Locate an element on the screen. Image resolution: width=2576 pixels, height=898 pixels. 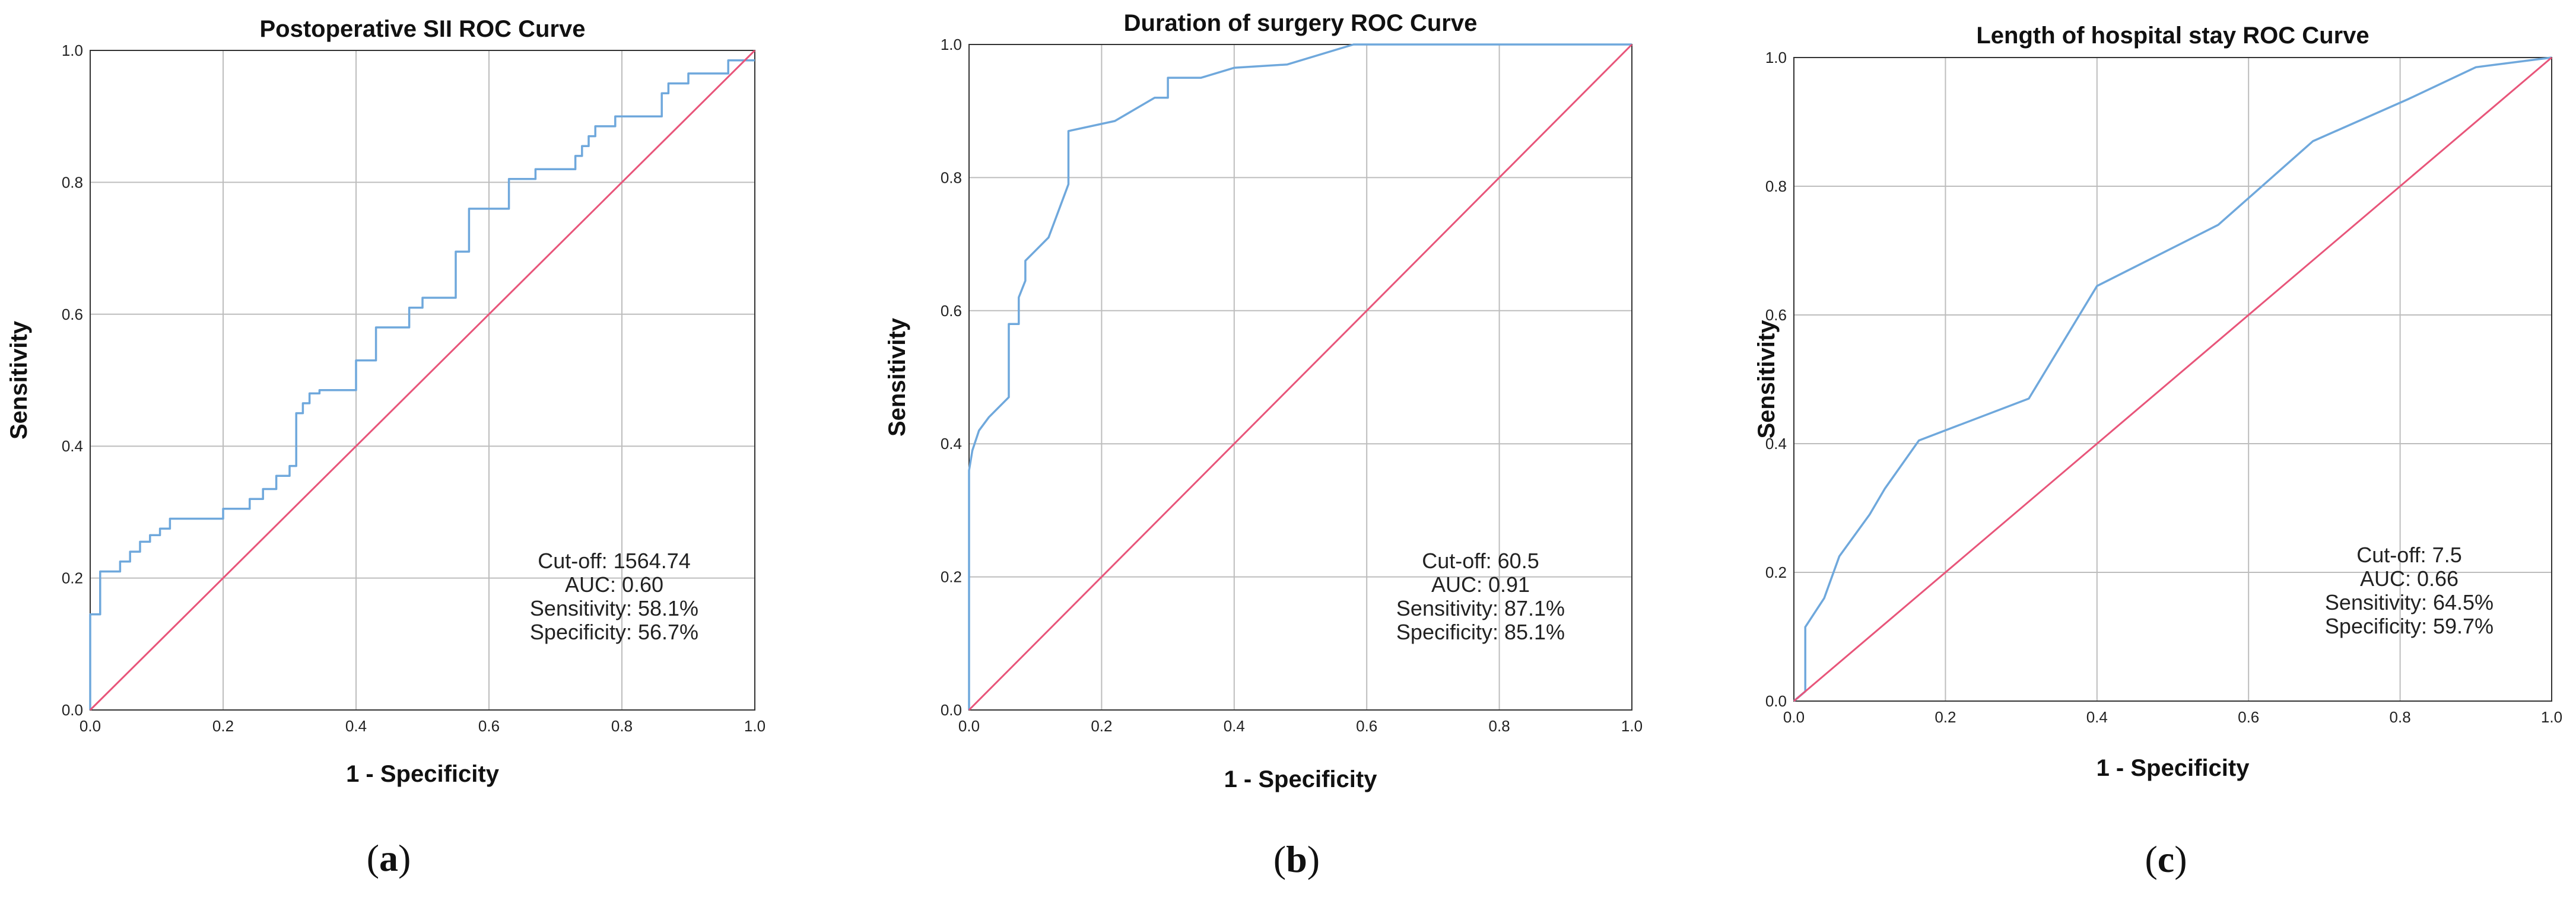
stats-annotation-line: AUC: 0.66 is located at coordinates (2409, 578).